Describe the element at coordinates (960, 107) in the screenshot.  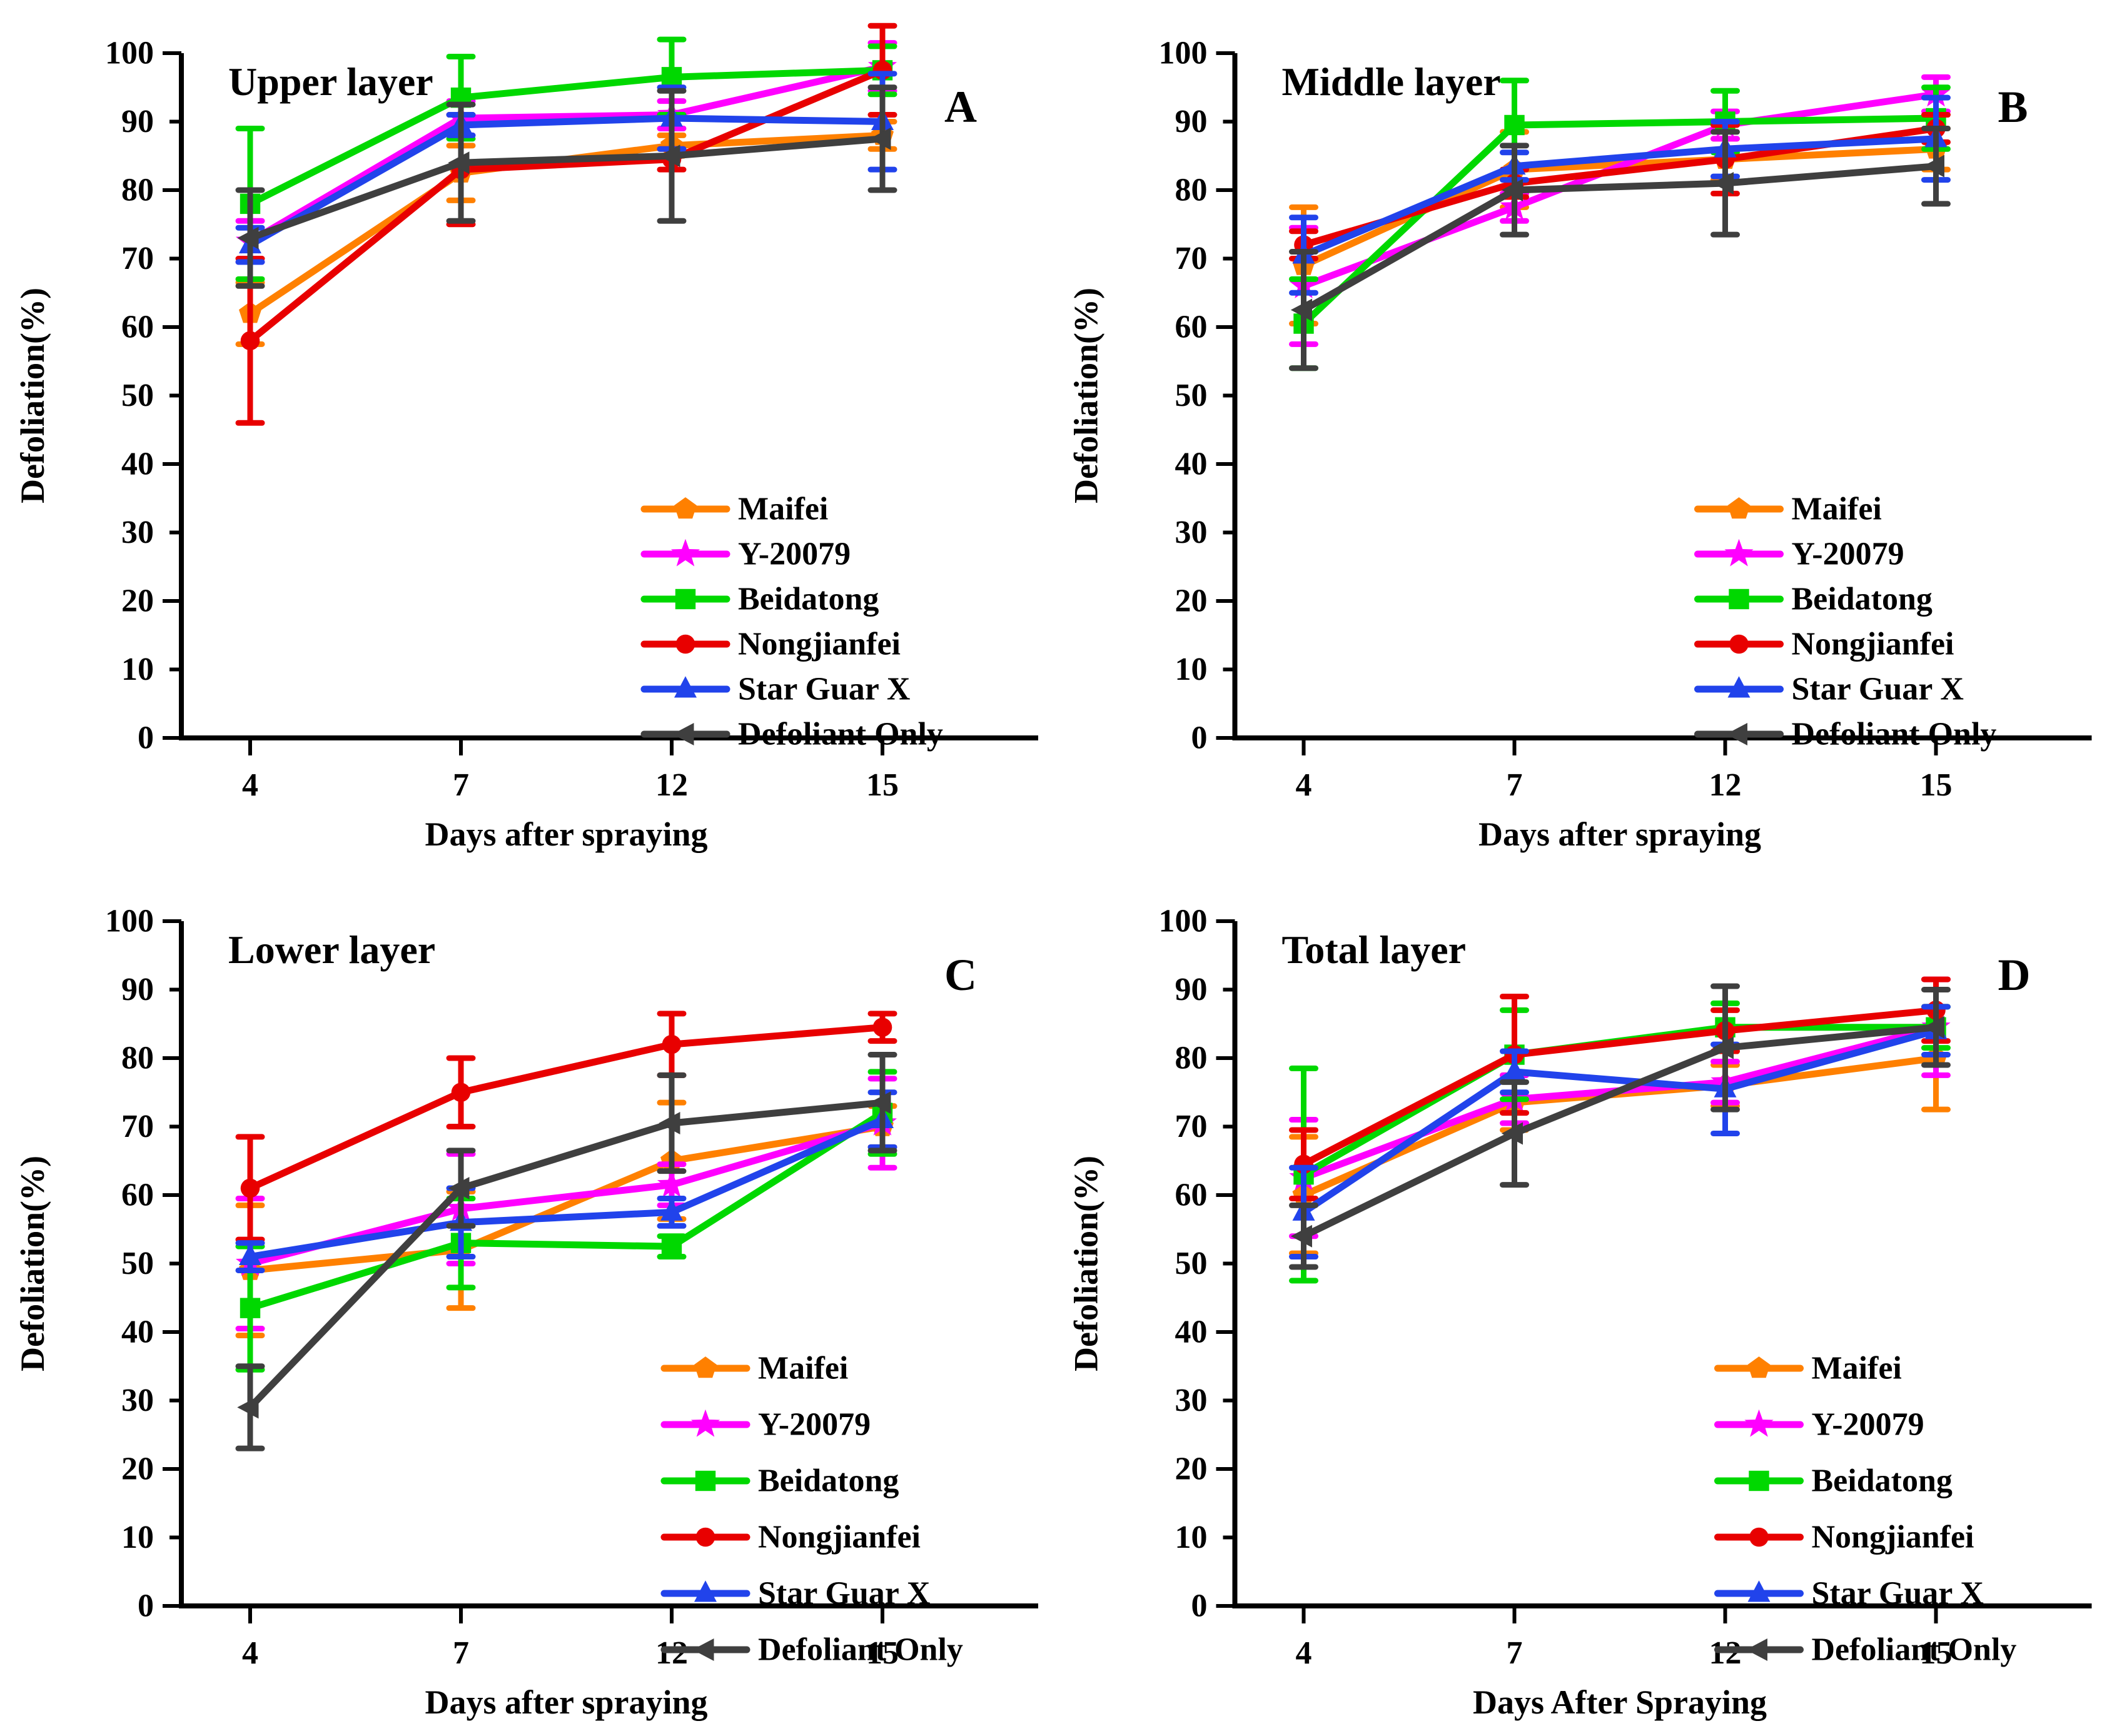
I see `panel-letter: A` at that location.